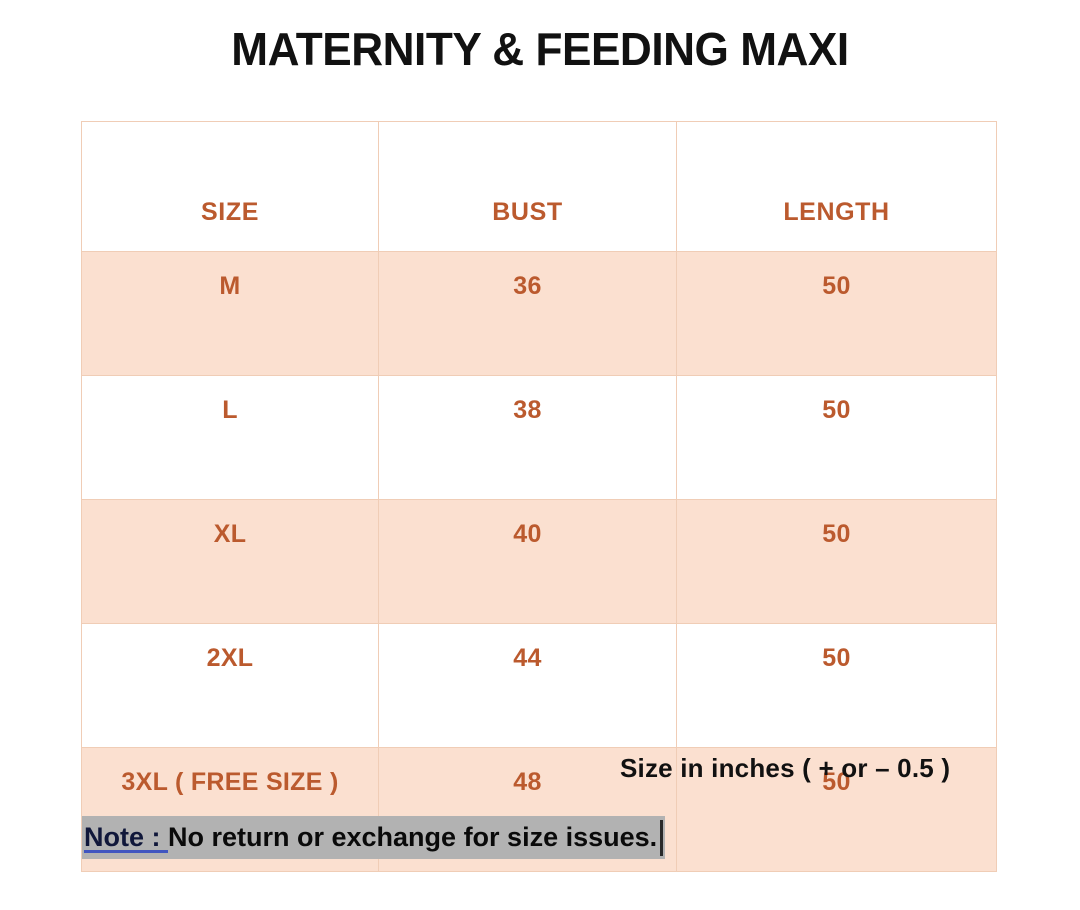  What do you see at coordinates (230, 313) in the screenshot?
I see `cell-size: M` at bounding box center [230, 313].